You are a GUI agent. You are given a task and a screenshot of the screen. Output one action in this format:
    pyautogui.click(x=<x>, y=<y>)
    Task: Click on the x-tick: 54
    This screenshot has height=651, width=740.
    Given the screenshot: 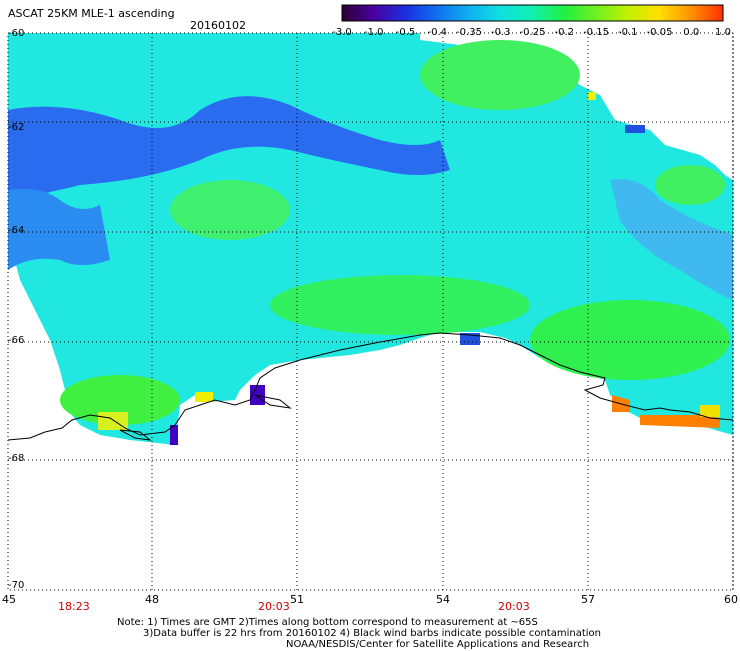 What is the action you would take?
    pyautogui.click(x=443, y=599)
    